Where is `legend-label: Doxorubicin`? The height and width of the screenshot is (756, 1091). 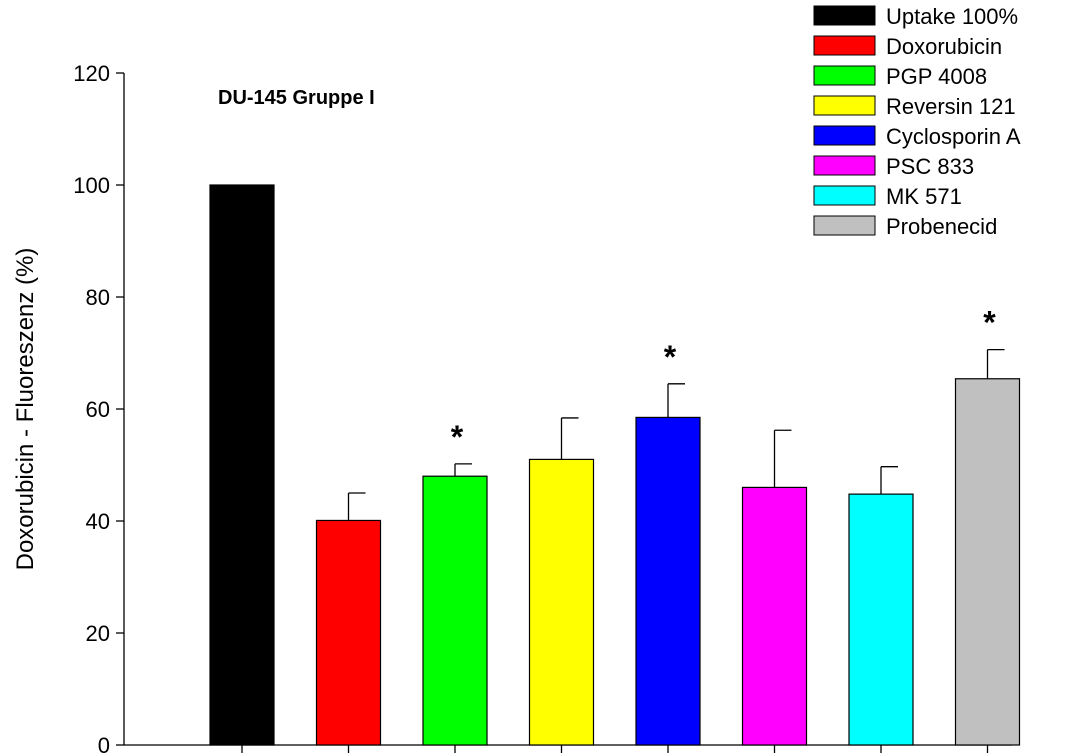 legend-label: Doxorubicin is located at coordinates (944, 46).